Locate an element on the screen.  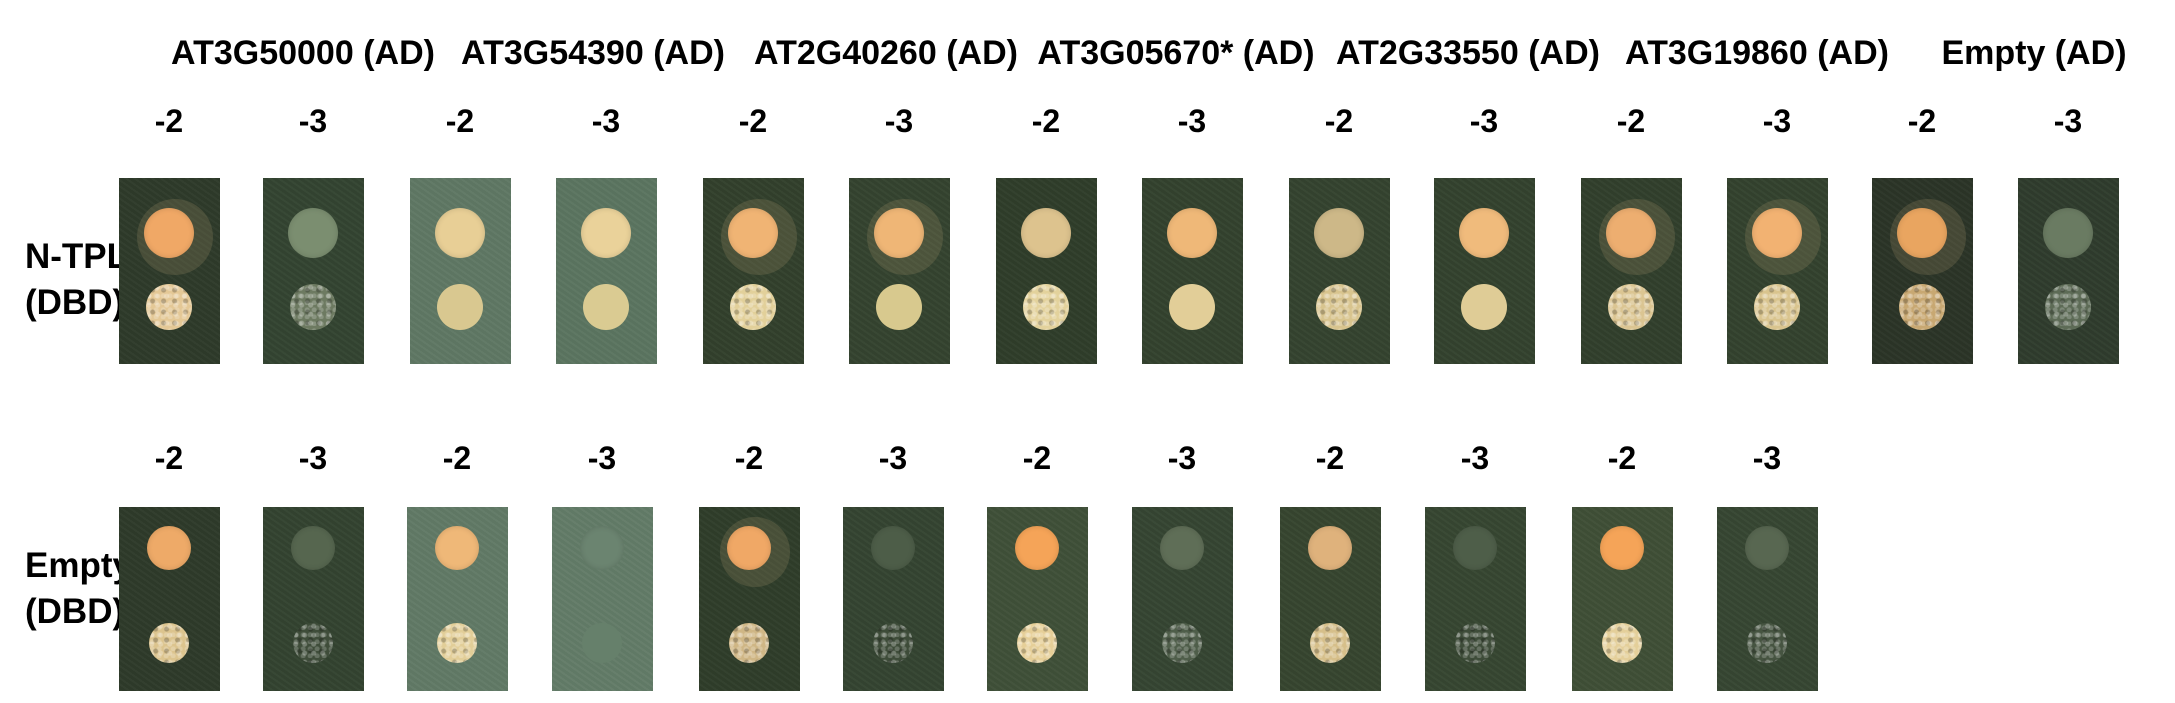
column-header-at2g40260: AT2G40260 (AD) is located at coordinates (886, 53).